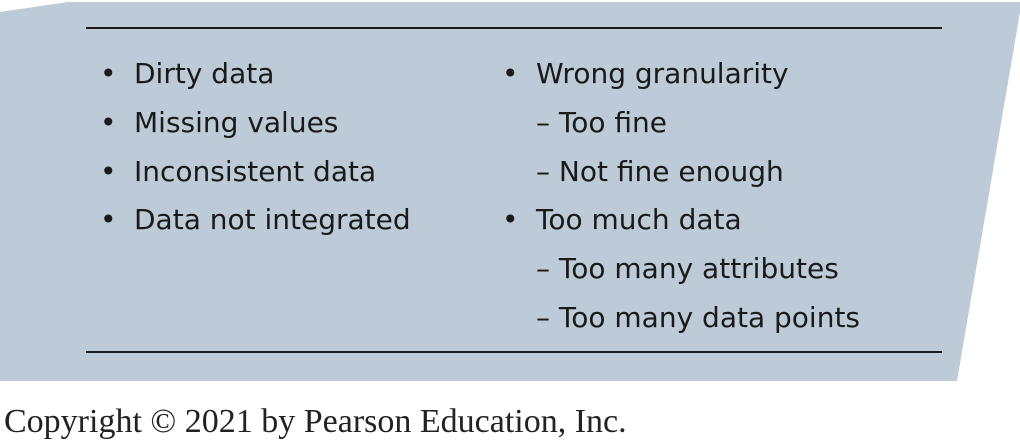 This screenshot has width=1020, height=447. What do you see at coordinates (236, 122) in the screenshot?
I see `list-item-label: Missing values` at bounding box center [236, 122].